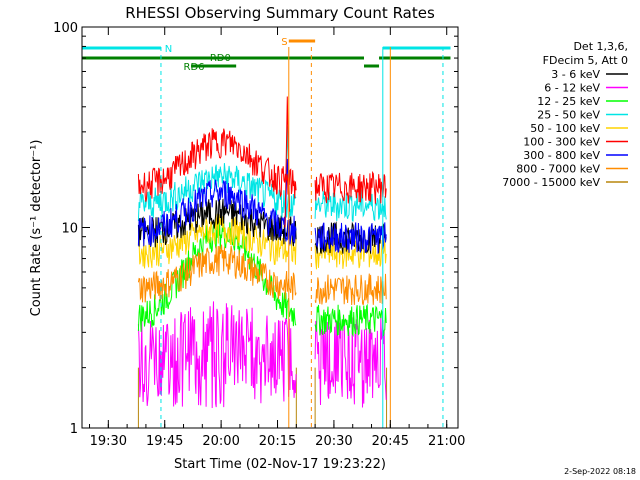 The image size is (640, 480). I want to click on y-tick-label: 10, so click(69, 229).